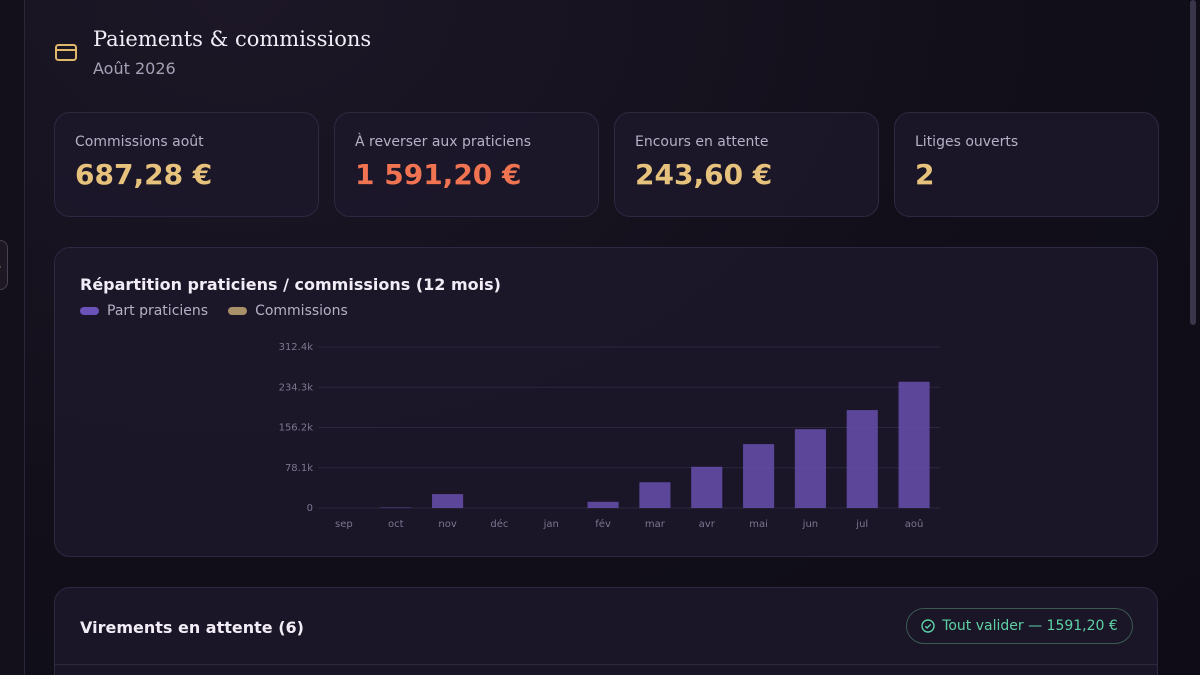 The height and width of the screenshot is (675, 1200). I want to click on kpi-value: 243,60 €, so click(704, 174).